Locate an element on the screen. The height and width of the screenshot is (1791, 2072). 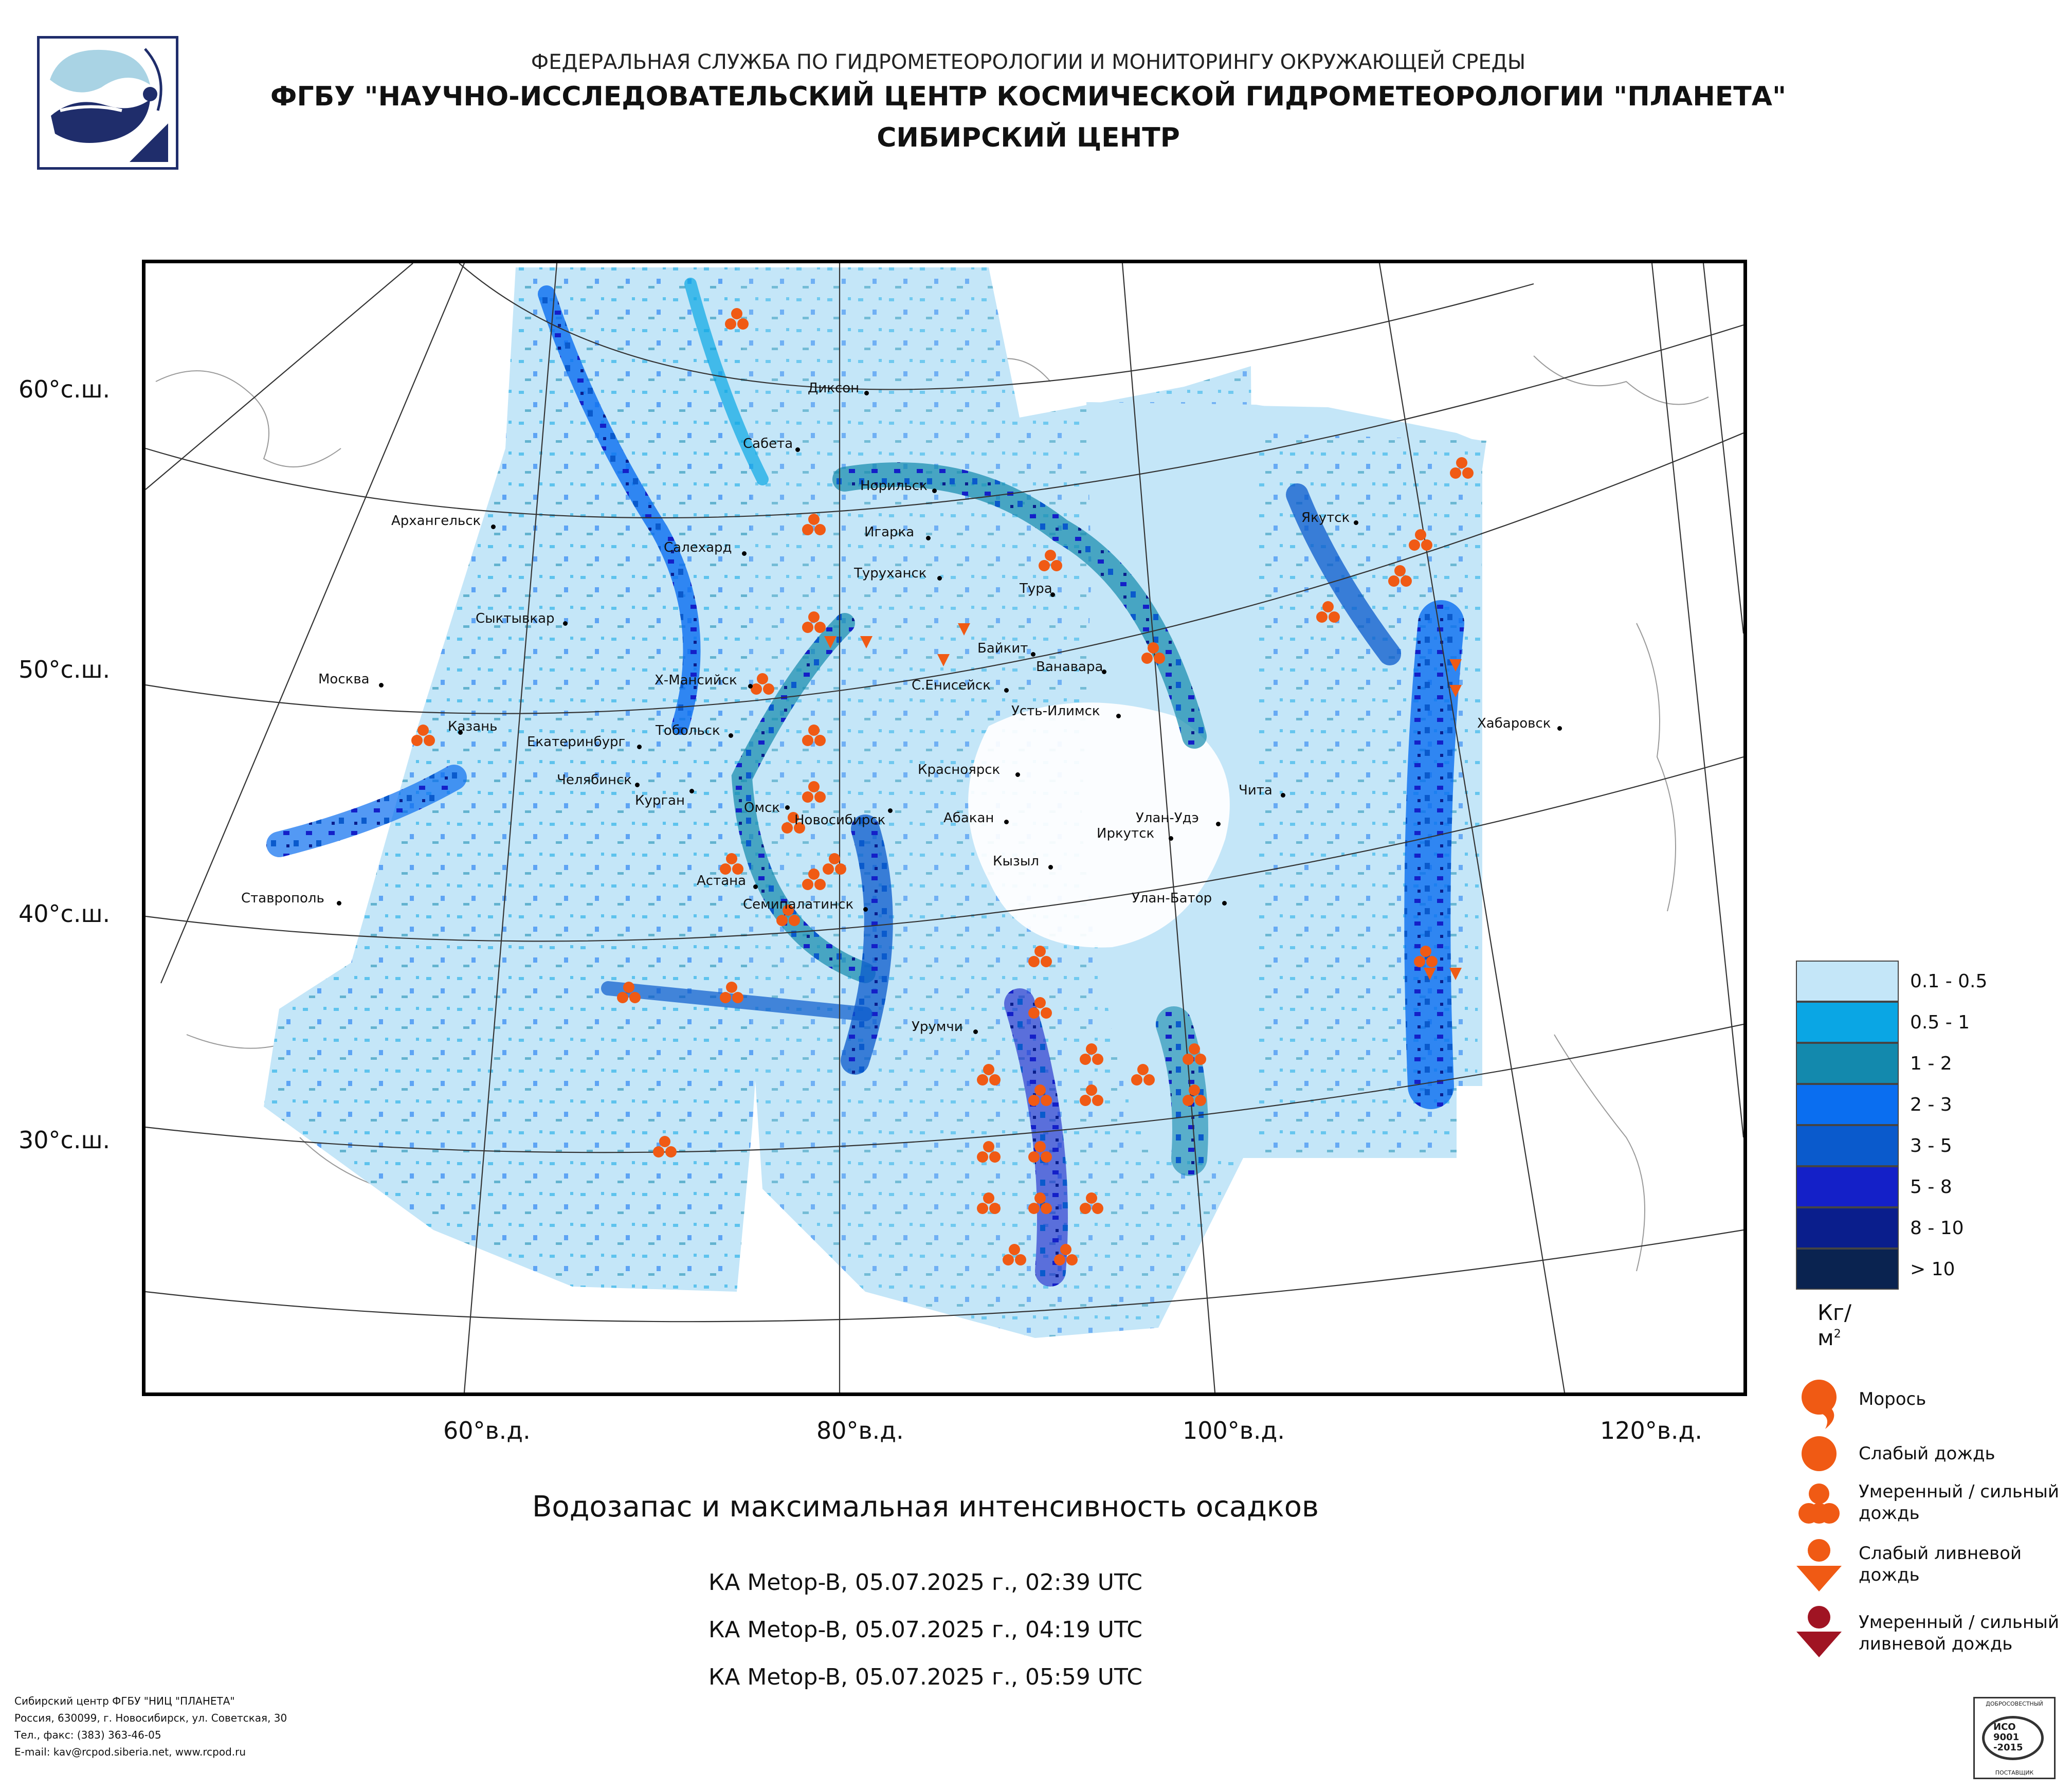
cert-l2: 9001 is located at coordinates (2006, 1737).